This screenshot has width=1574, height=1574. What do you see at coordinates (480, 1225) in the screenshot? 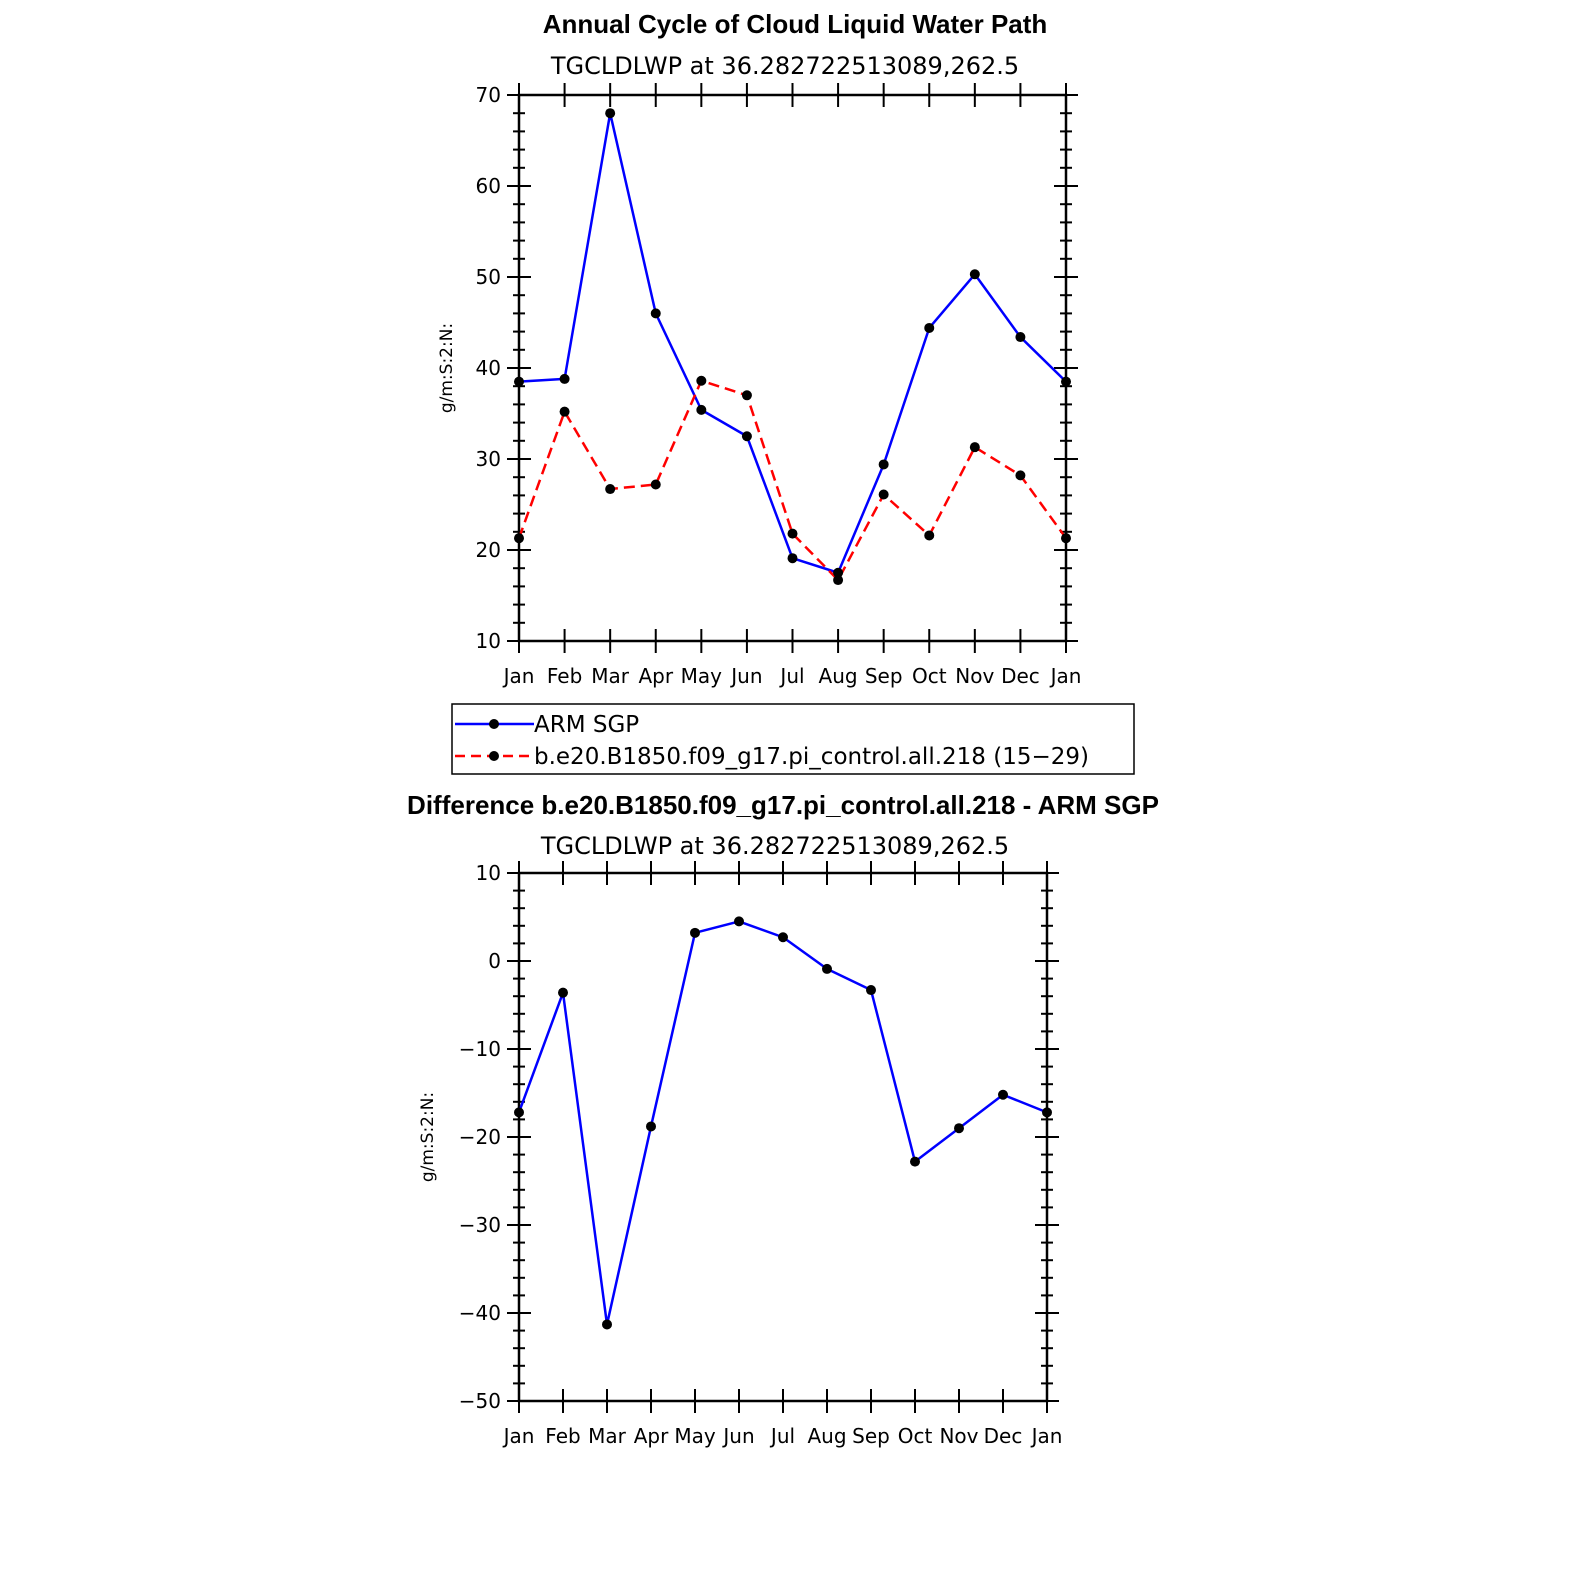
I see `chart2-y-tick-label: −30` at bounding box center [480, 1225].